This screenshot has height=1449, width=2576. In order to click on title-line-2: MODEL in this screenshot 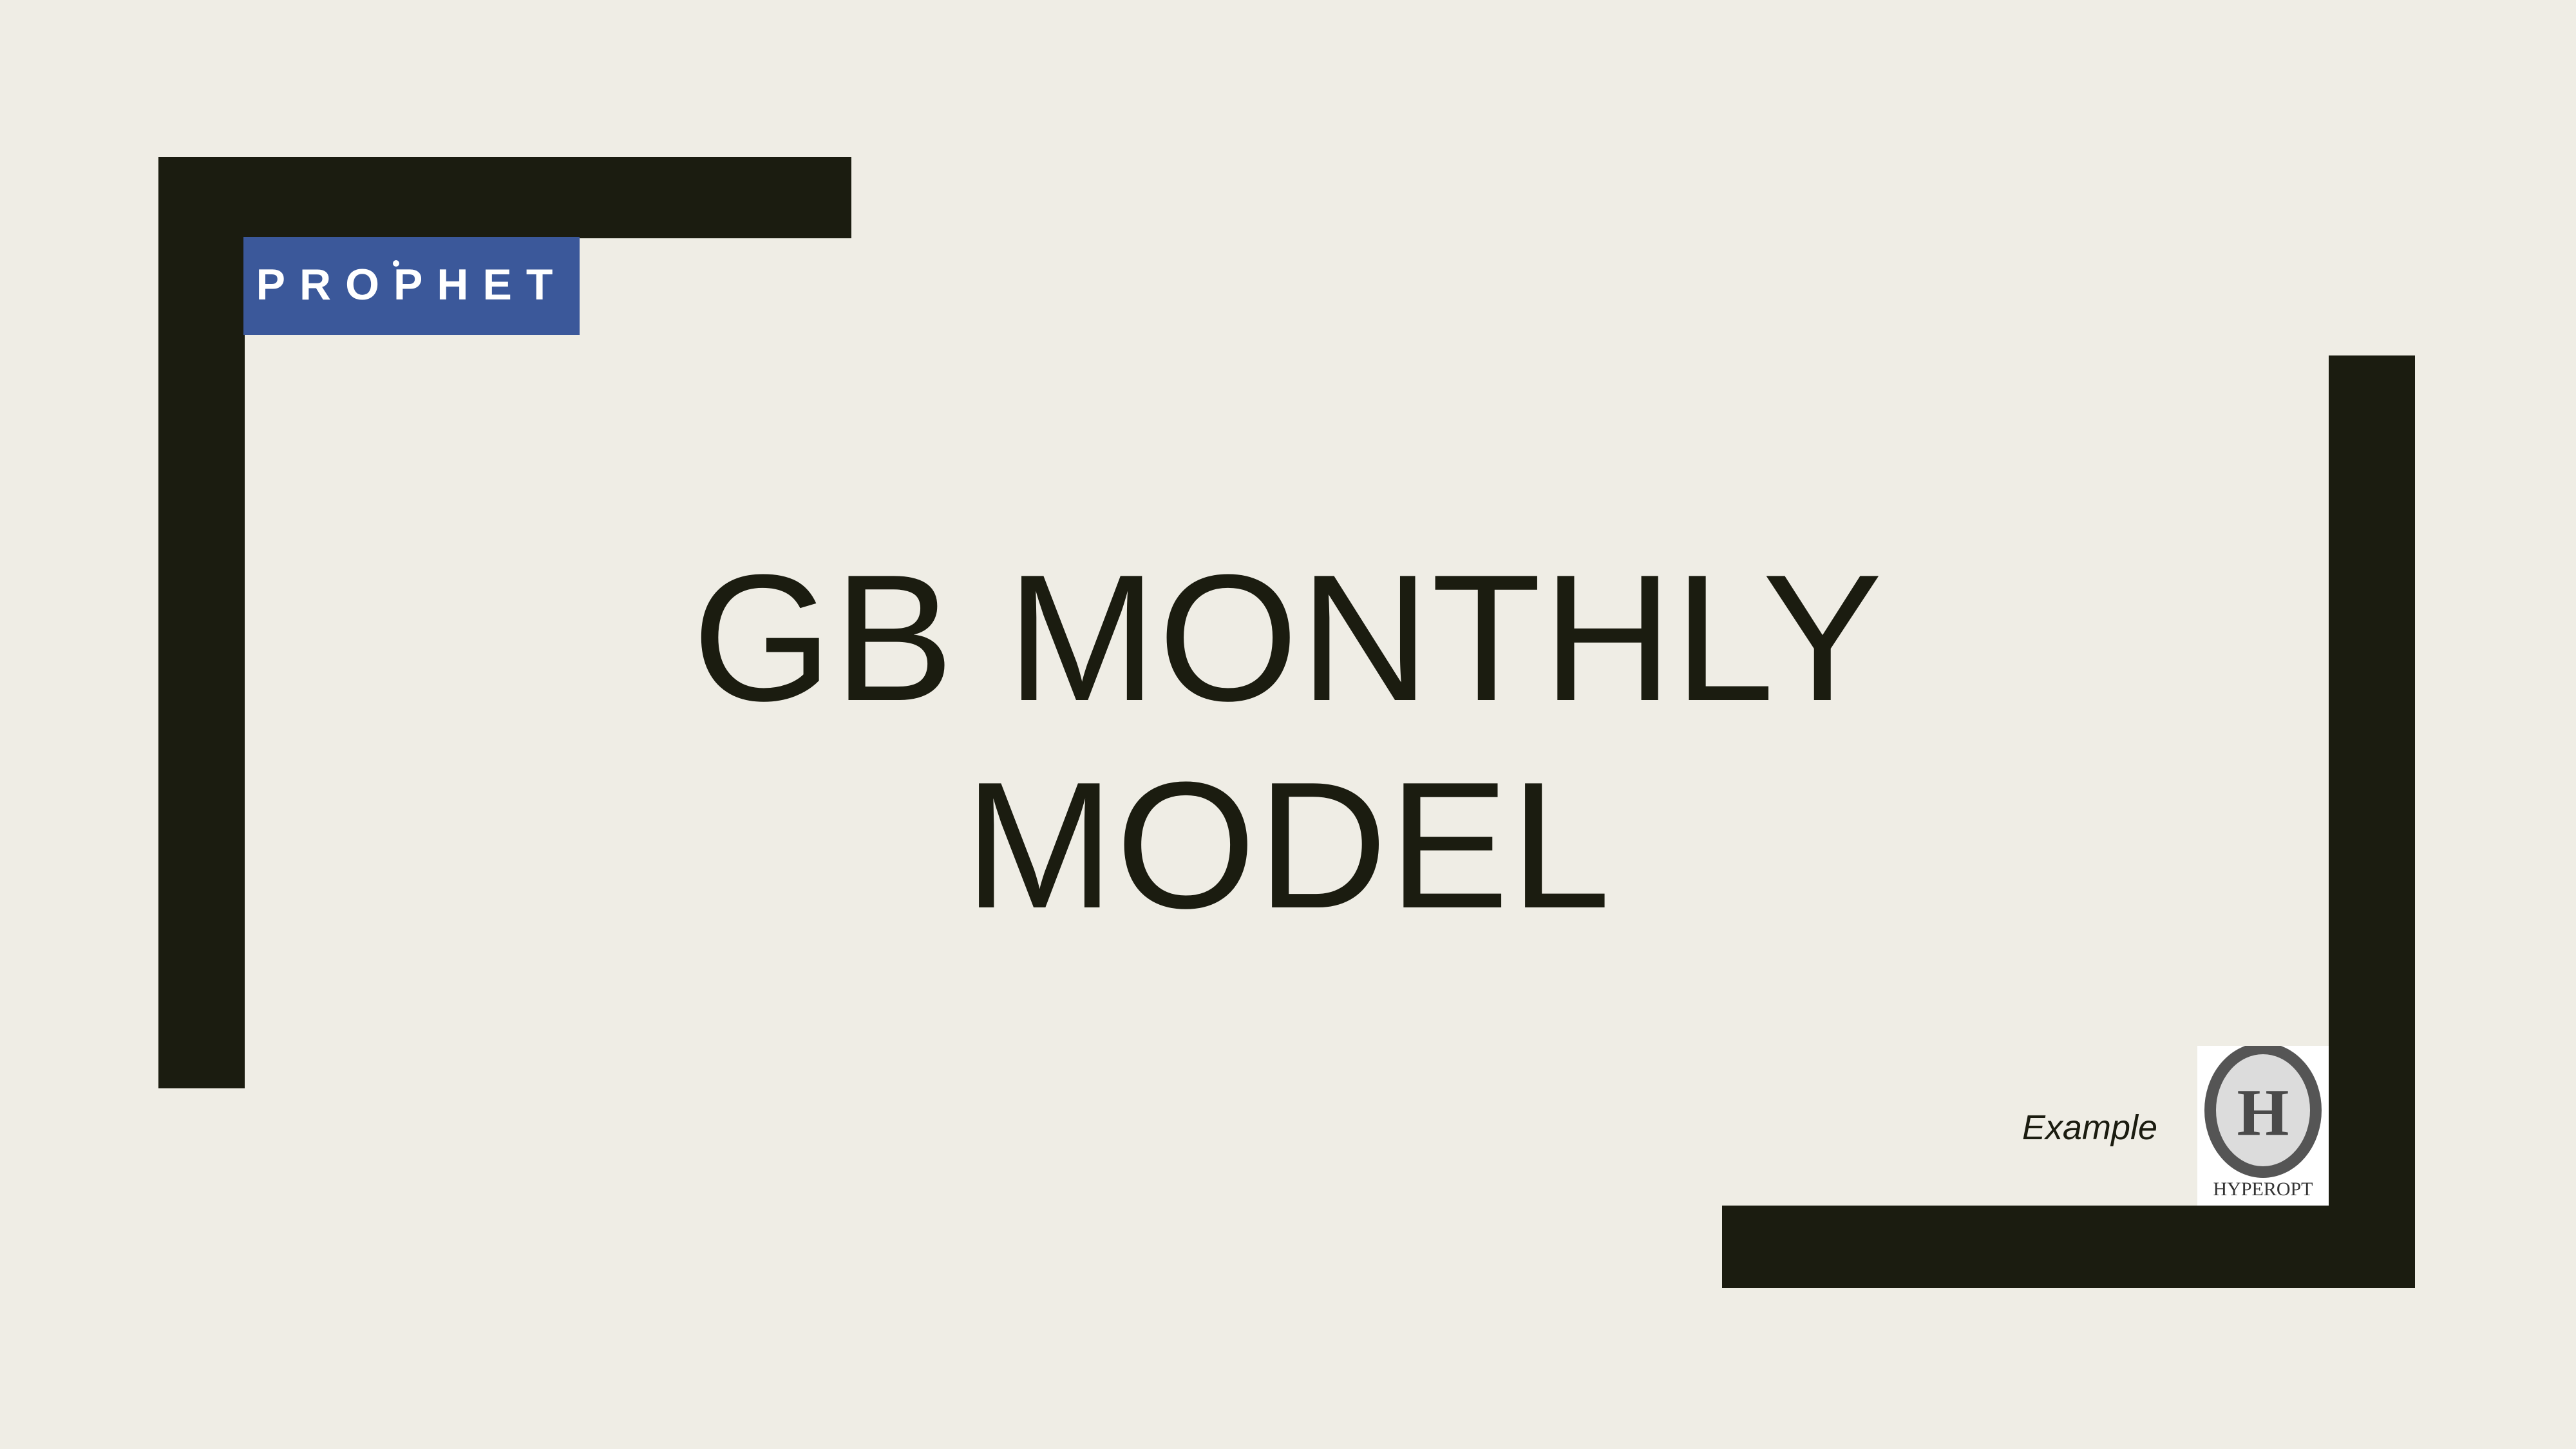, I will do `click(1288, 846)`.